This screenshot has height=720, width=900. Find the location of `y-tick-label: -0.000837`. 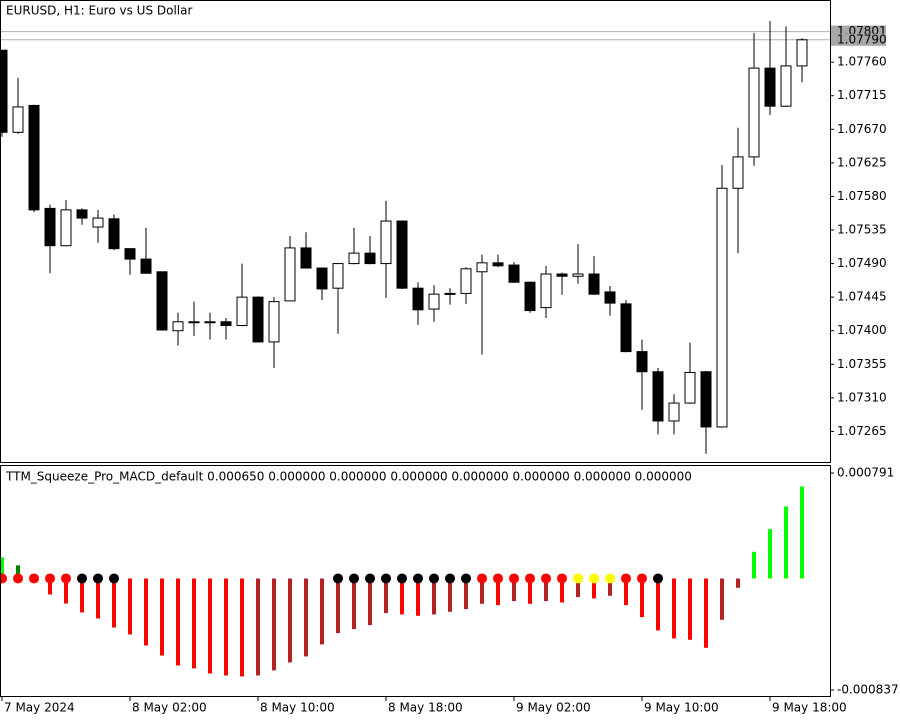

y-tick-label: -0.000837 is located at coordinates (868, 690).